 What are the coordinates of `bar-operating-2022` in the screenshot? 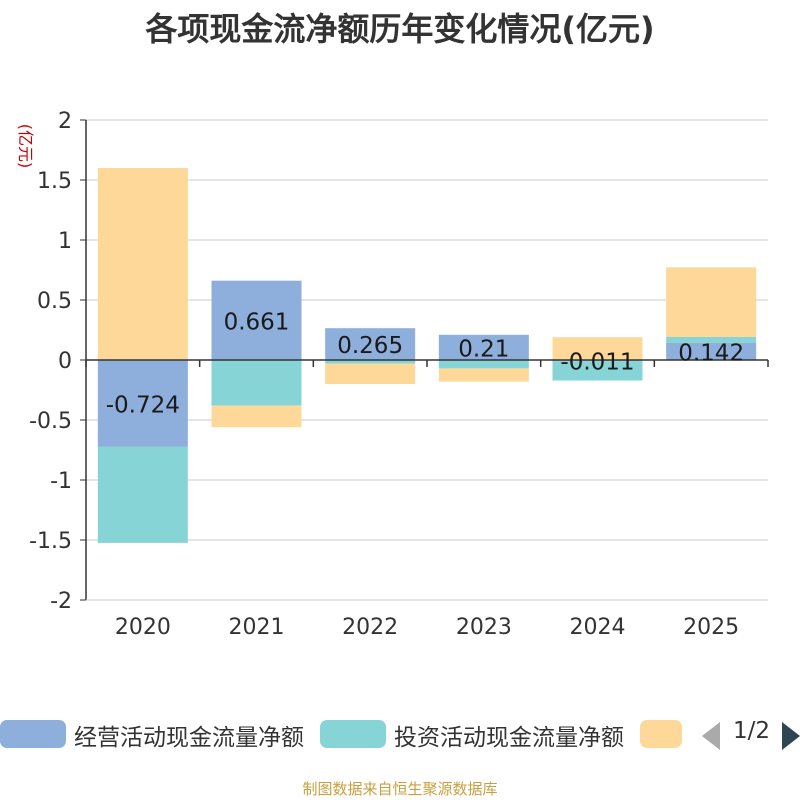 It's located at (370, 344).